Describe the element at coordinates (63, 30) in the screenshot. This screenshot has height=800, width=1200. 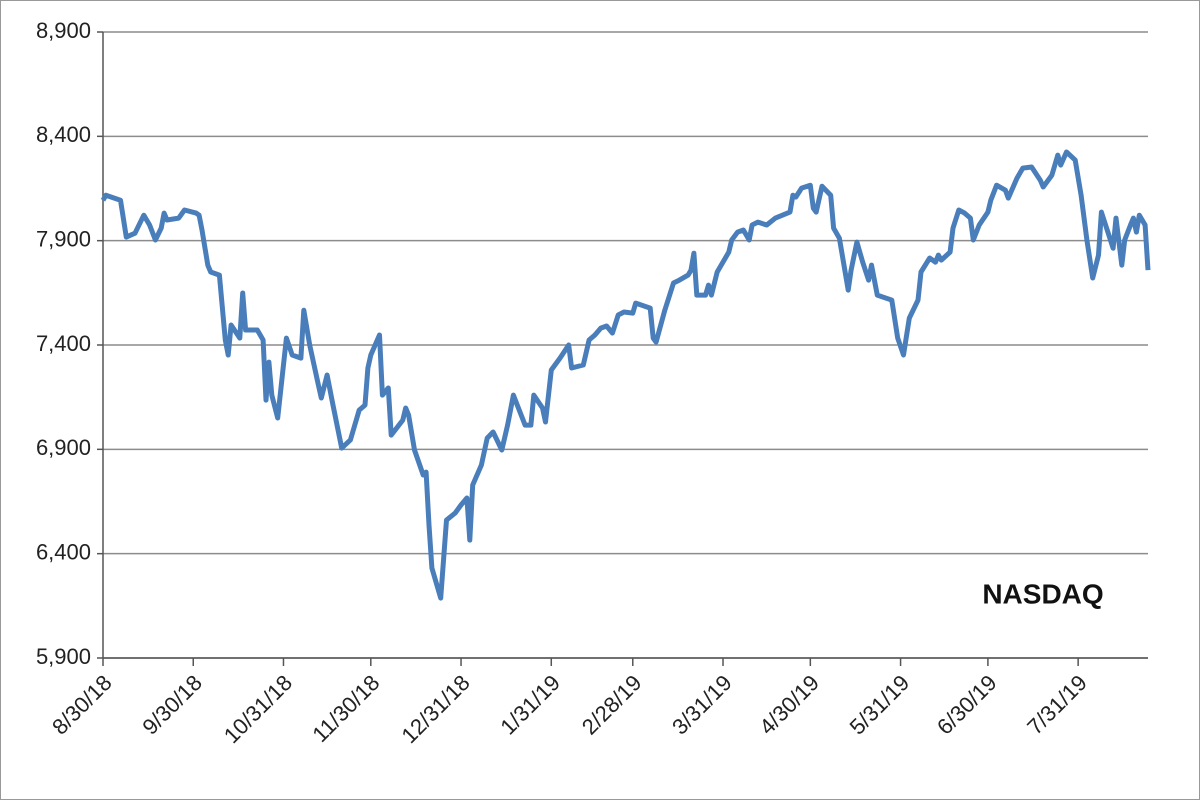
I see `y-tick-label: 8,900` at that location.